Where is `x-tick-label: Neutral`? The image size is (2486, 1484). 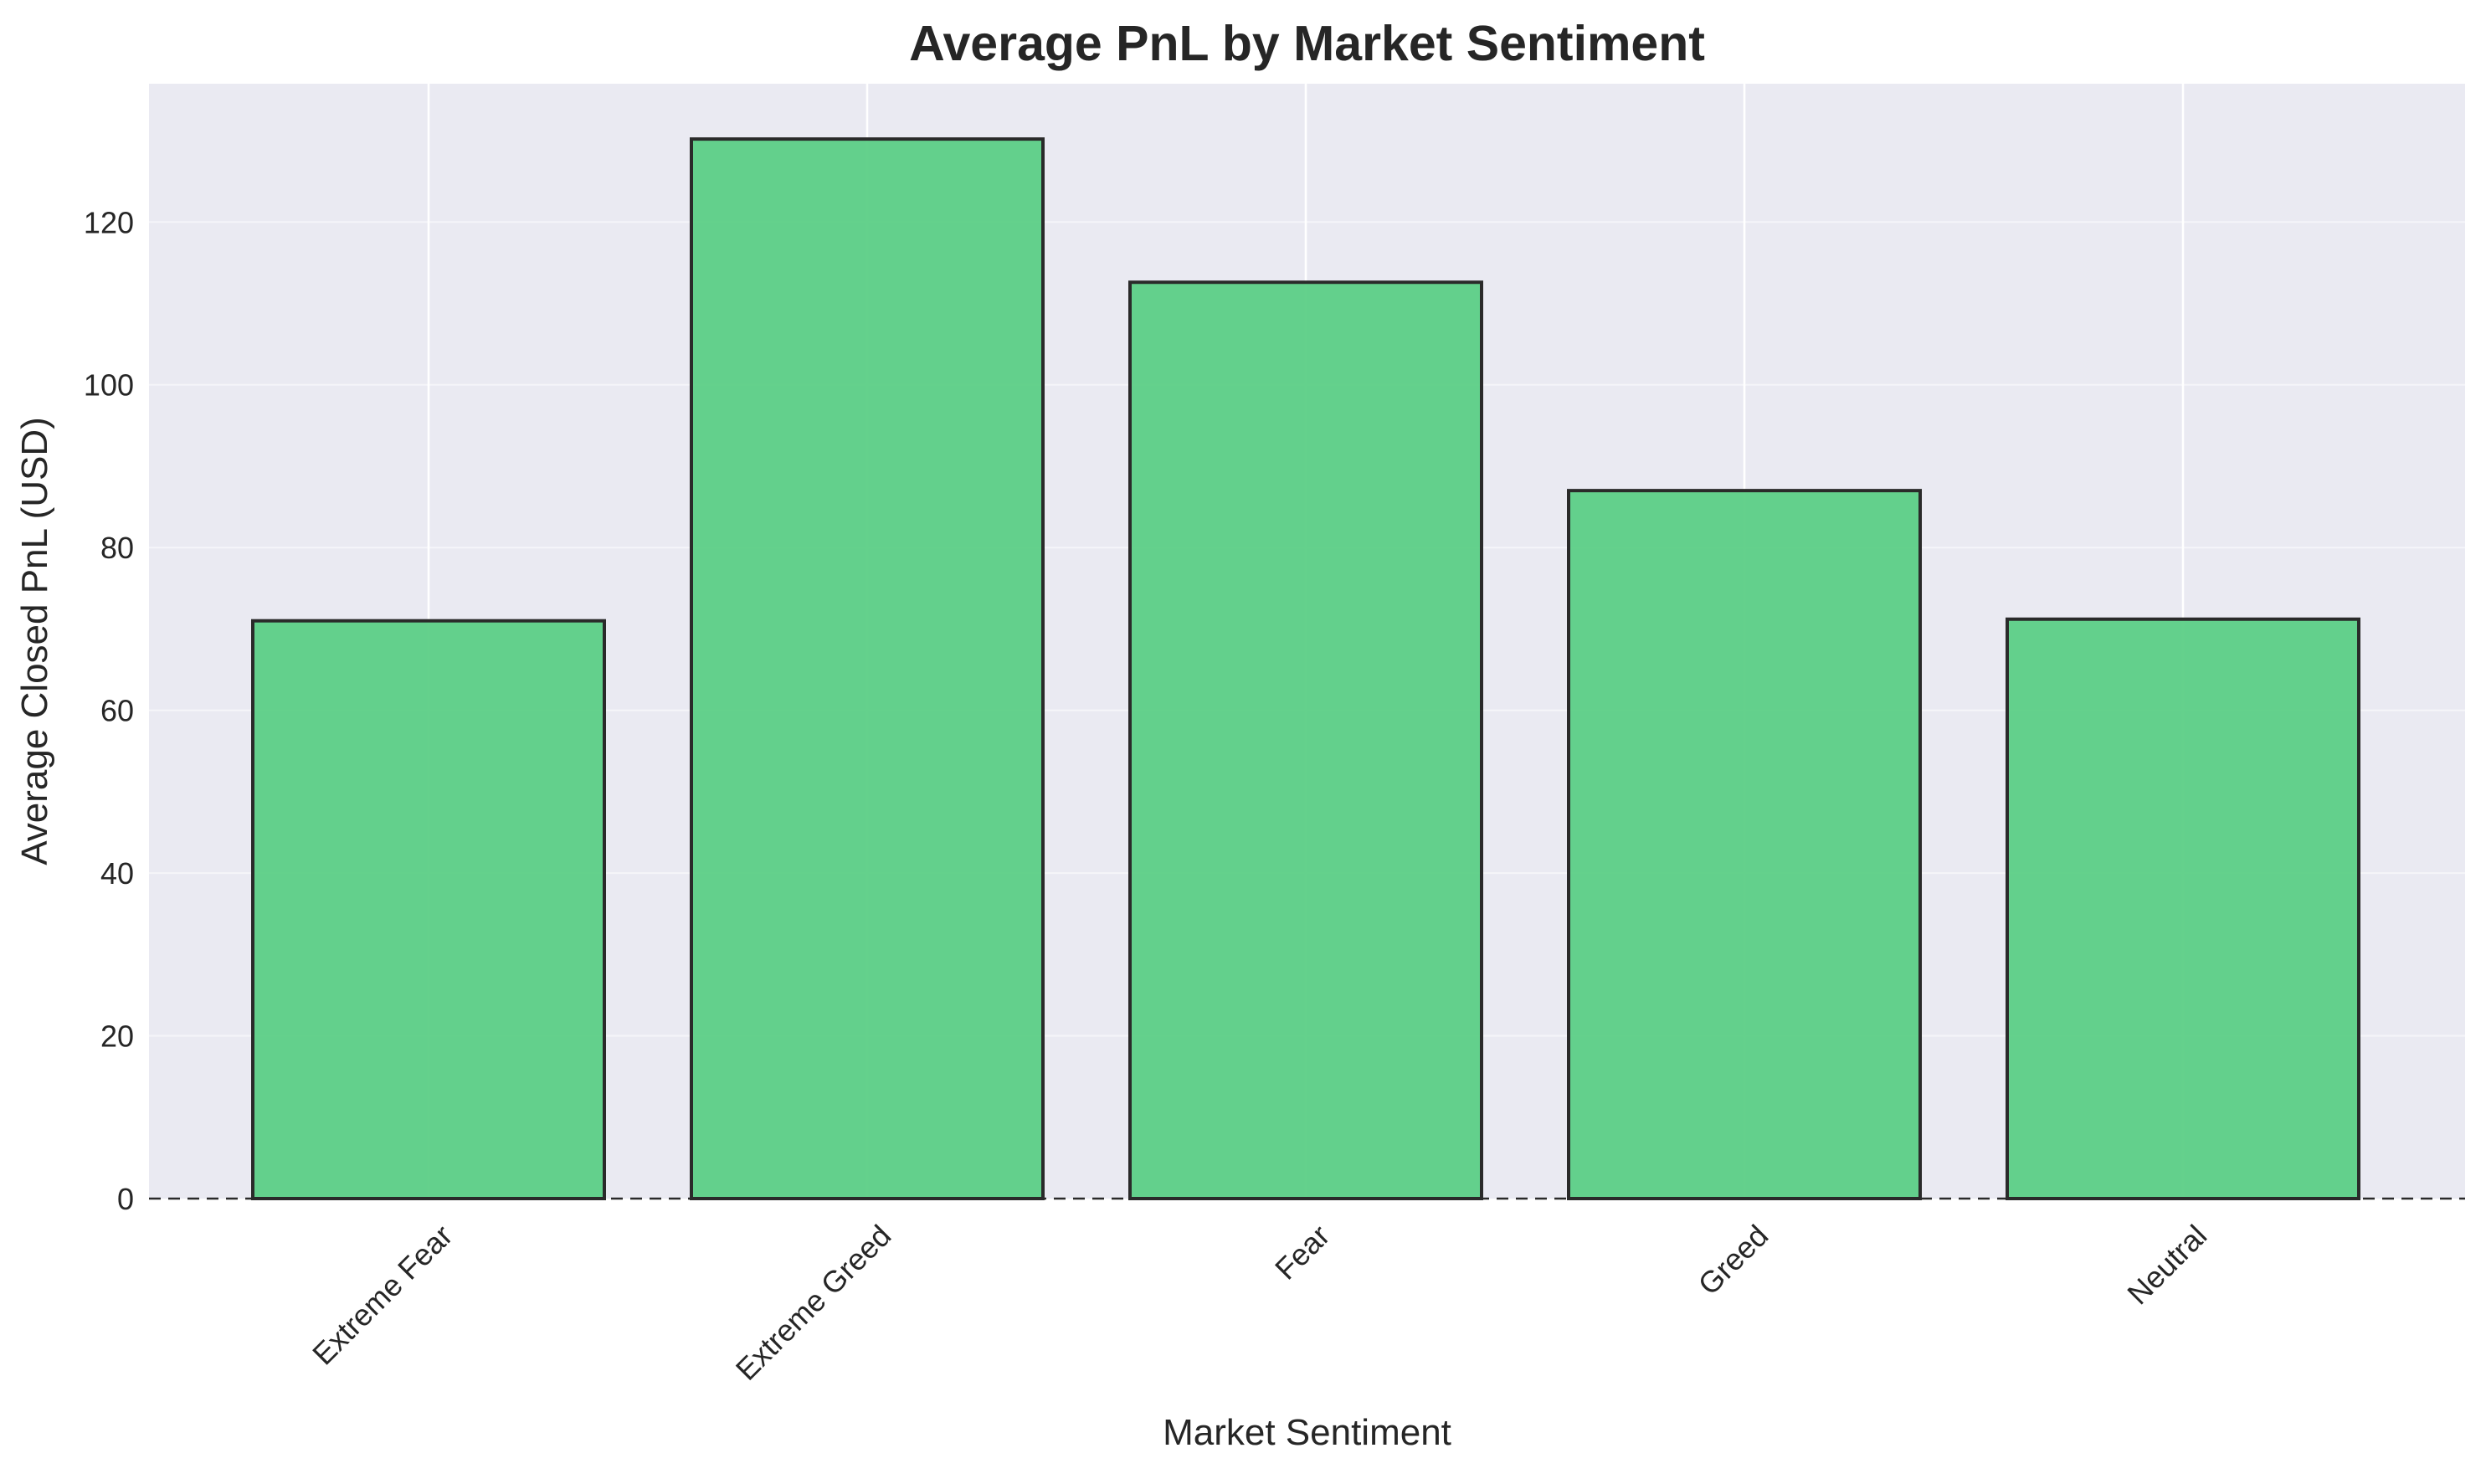 x-tick-label: Neutral is located at coordinates (2166, 1264).